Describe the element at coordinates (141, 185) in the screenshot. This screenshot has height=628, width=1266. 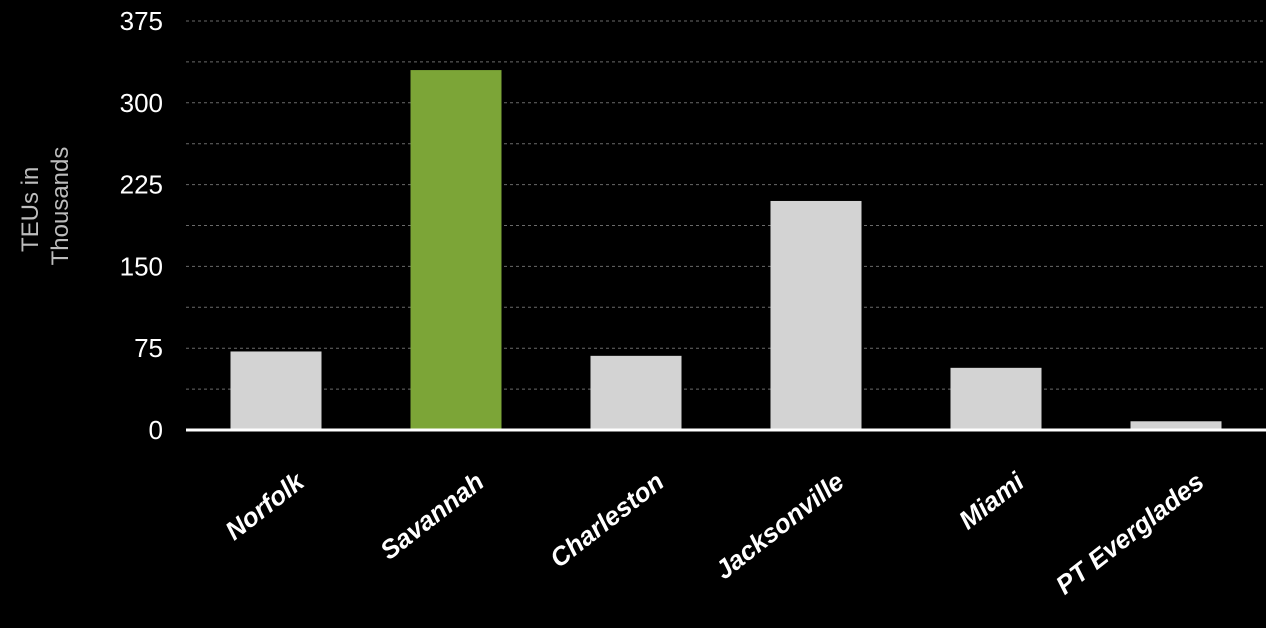
I see `y-tick-label: 225` at that location.